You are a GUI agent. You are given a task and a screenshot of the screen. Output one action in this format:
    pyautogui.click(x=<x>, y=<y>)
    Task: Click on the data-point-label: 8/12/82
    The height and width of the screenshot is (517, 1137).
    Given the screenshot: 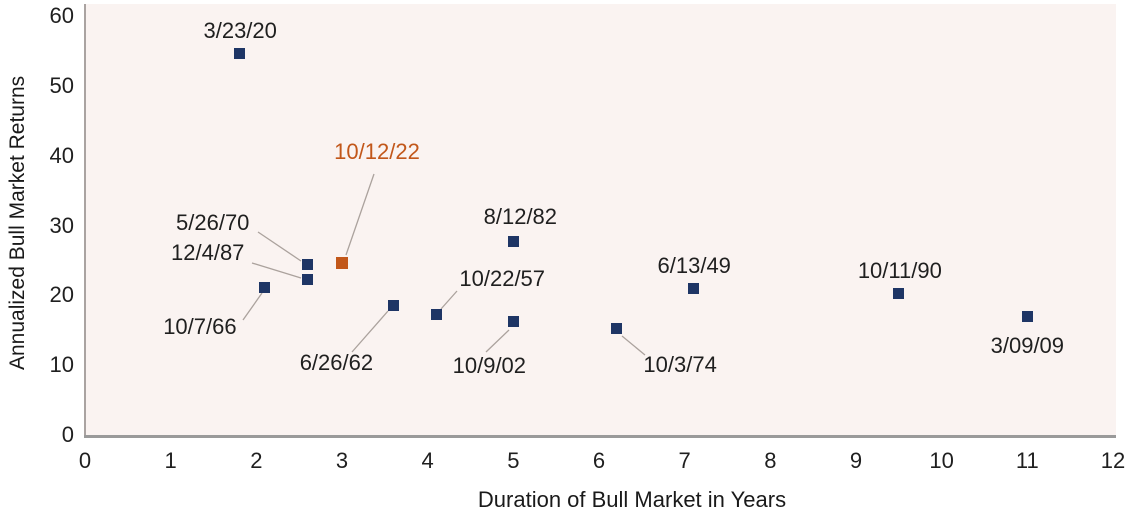 What is the action you would take?
    pyautogui.click(x=520, y=216)
    